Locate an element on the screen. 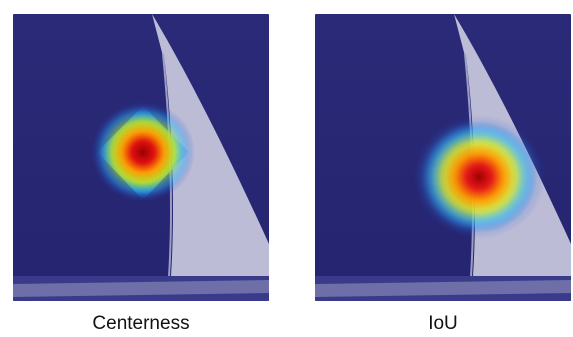 This screenshot has width=573, height=337. iou-heat-halo is located at coordinates (479, 177).